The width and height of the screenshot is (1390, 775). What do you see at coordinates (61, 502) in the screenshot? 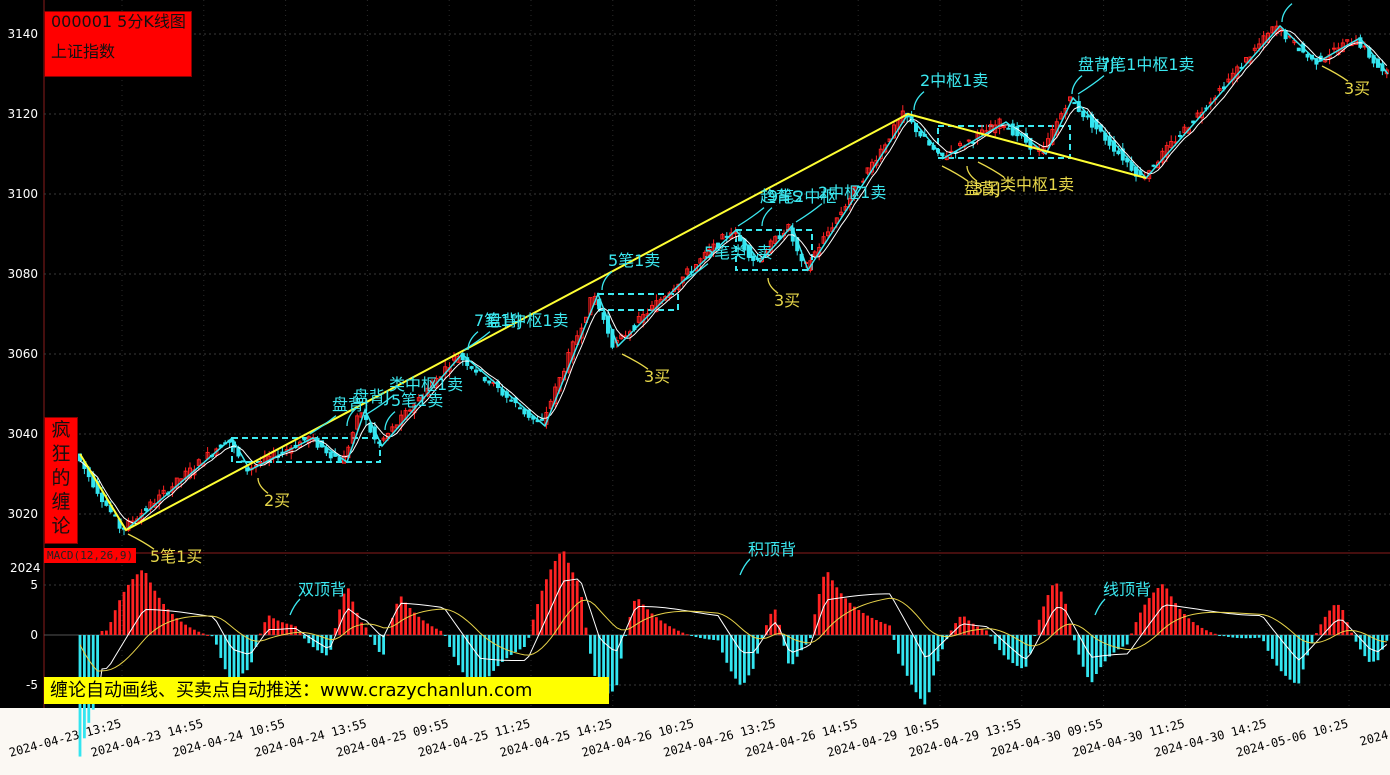
I see `side-char: 缠` at bounding box center [61, 502].